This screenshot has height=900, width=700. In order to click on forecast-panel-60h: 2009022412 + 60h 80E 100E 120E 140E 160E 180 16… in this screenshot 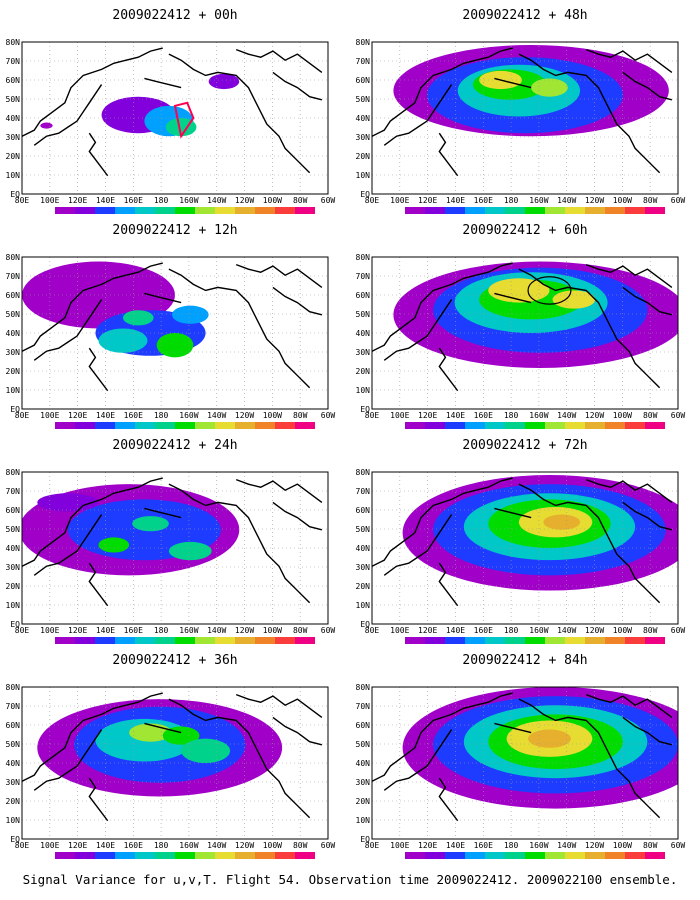, I will do `click(525, 322)`.